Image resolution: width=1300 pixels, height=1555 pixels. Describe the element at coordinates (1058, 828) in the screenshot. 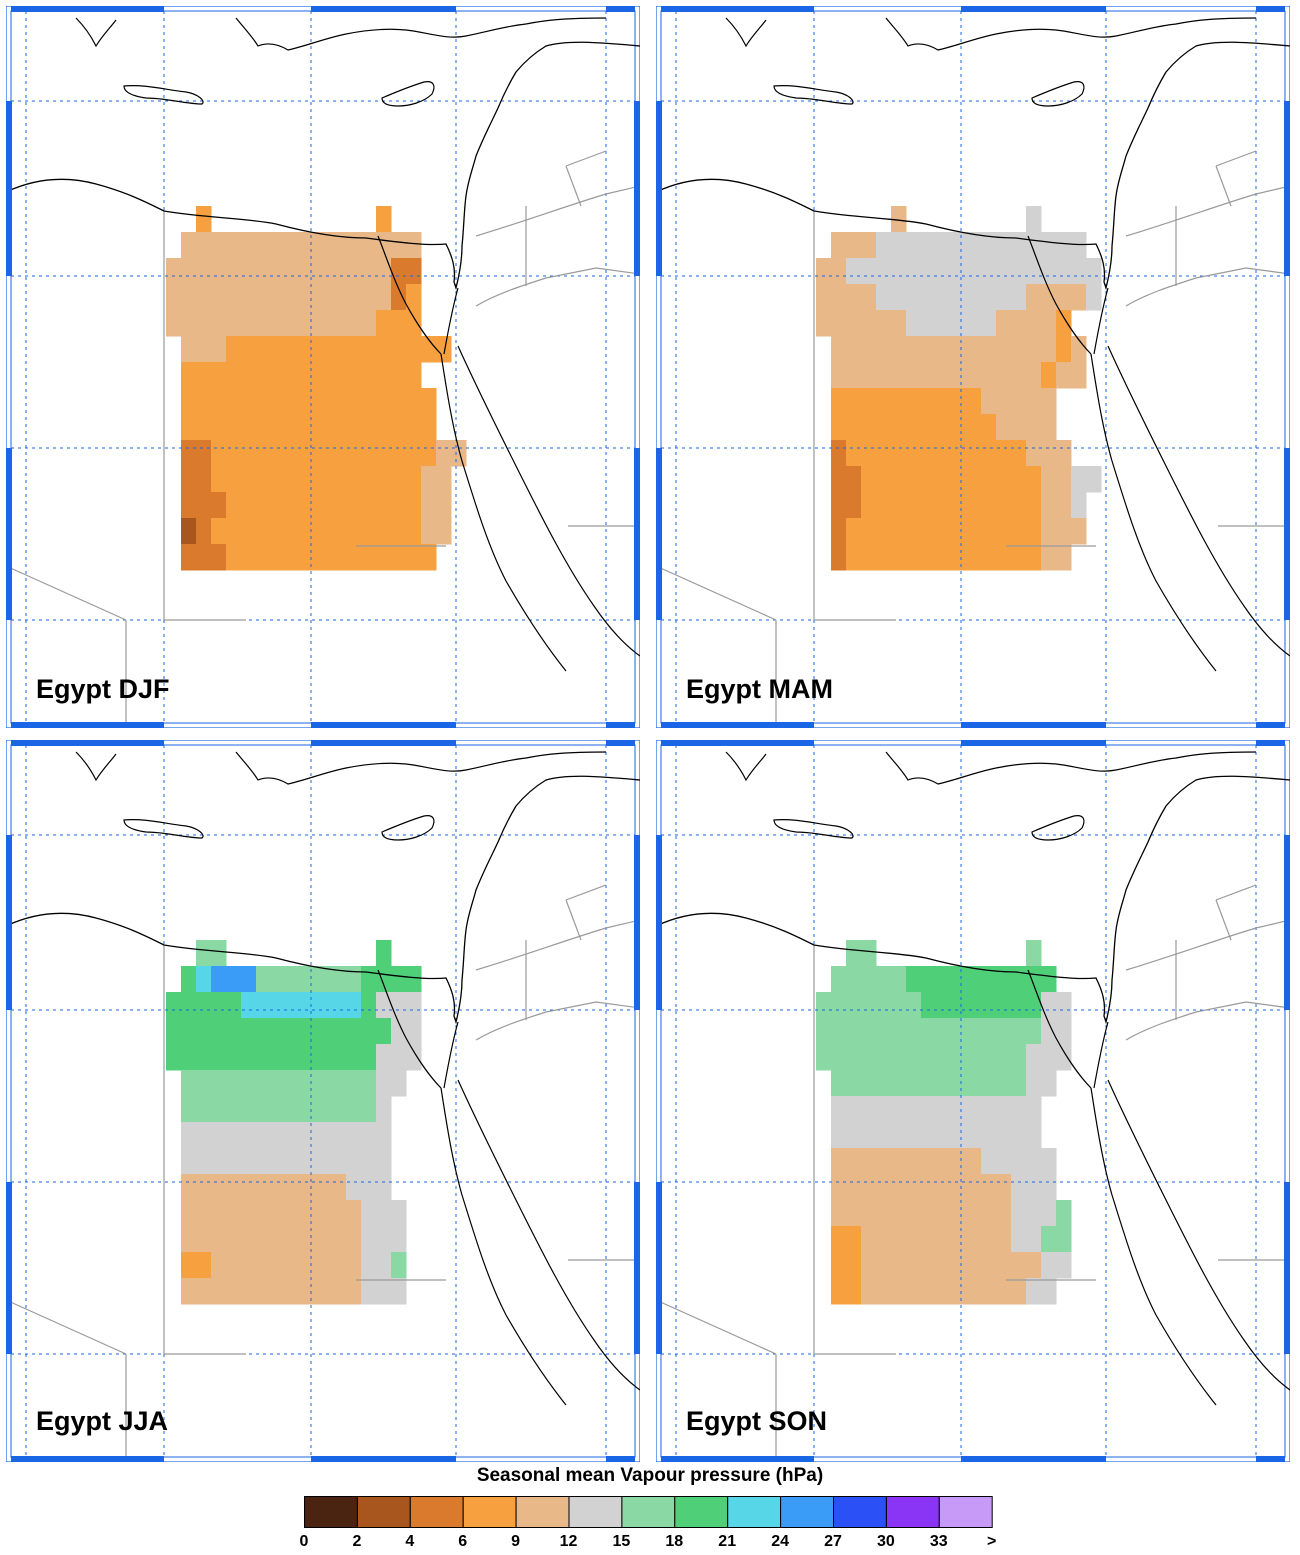

I see `cyprus-island` at that location.